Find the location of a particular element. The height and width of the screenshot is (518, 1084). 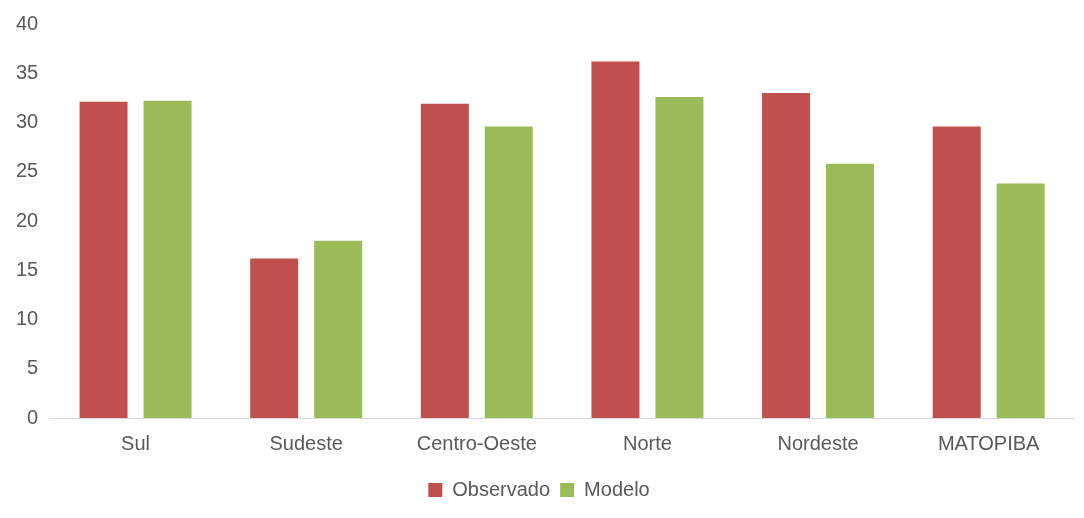

legend-label: Modelo is located at coordinates (617, 488).